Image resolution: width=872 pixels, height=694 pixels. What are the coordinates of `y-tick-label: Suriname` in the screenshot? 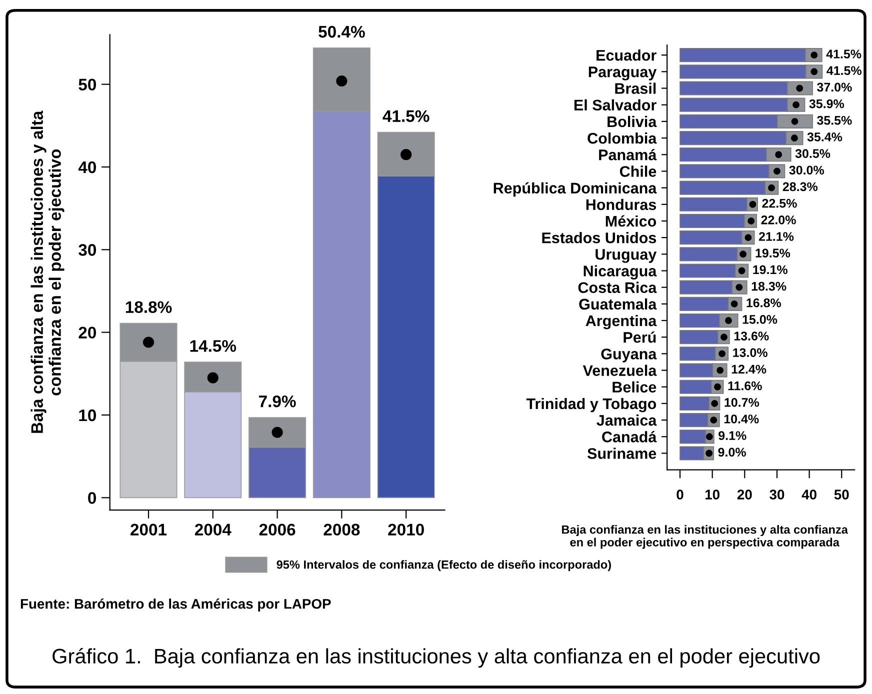 It's located at (621, 453).